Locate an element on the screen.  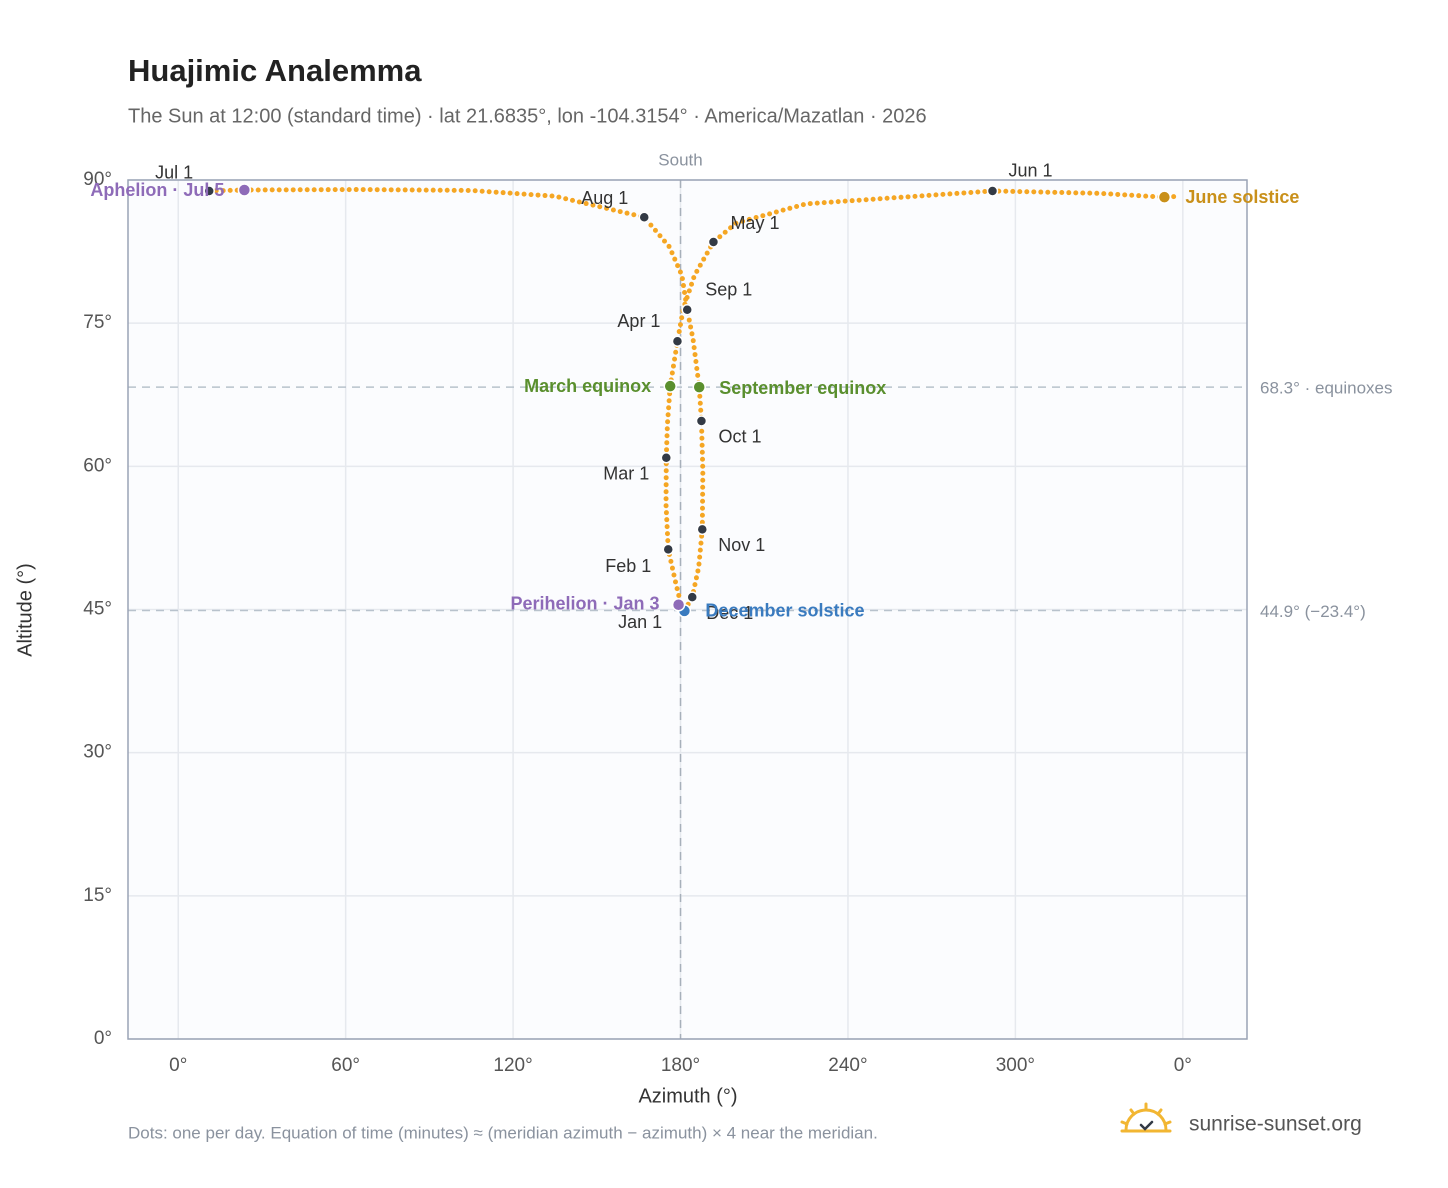
month-label: Jun 1 is located at coordinates (1031, 171).